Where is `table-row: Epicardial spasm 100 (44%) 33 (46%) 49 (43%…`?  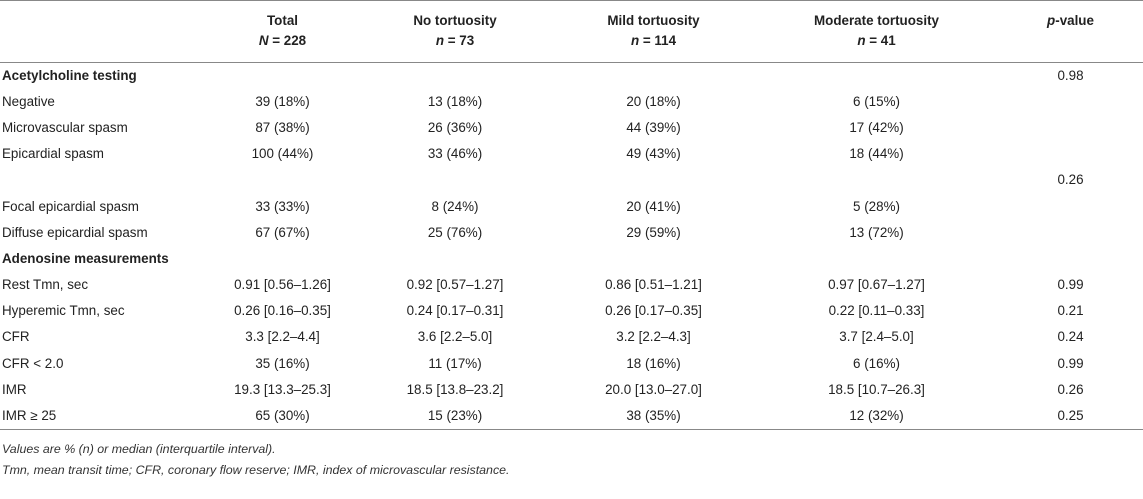
table-row: Epicardial spasm 100 (44%) 33 (46%) 49 (43%… is located at coordinates (571, 154).